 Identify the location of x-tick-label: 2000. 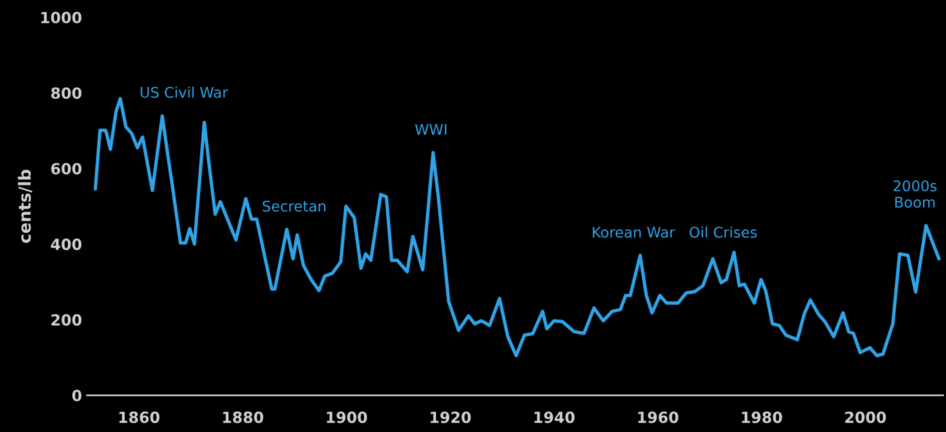
(865, 418).